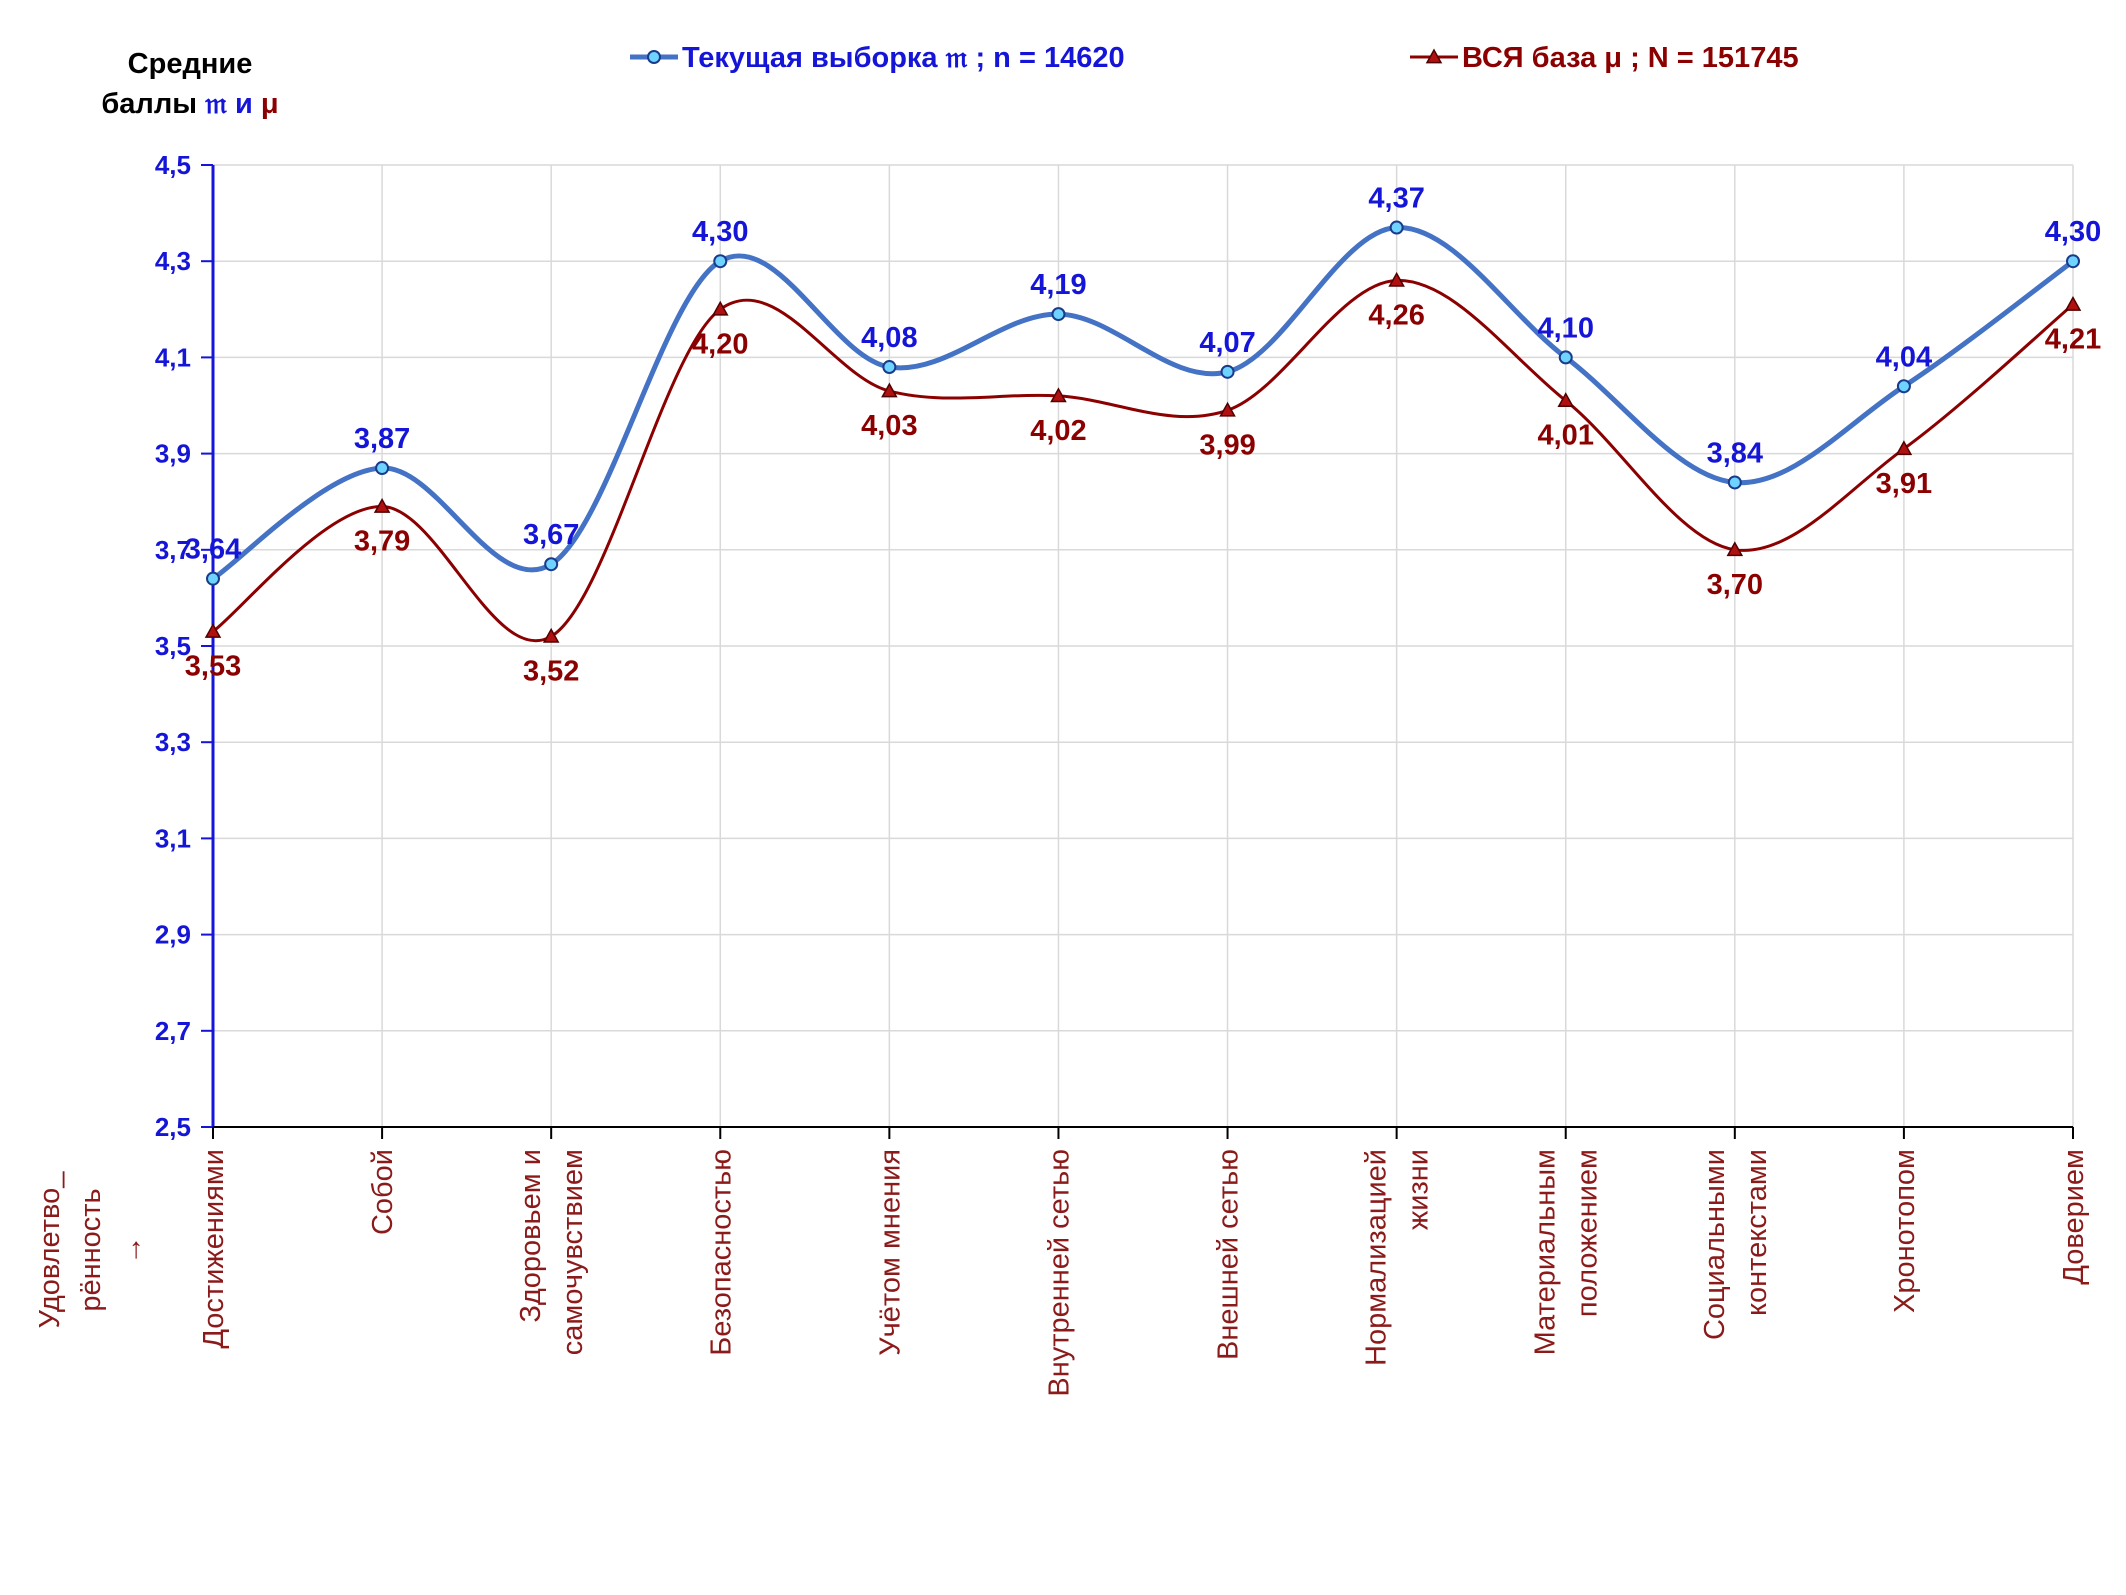 Image resolution: width=2126 pixels, height=1595 pixels. What do you see at coordinates (382, 542) in the screenshot?
I see `data-label-base: 3,79` at bounding box center [382, 542].